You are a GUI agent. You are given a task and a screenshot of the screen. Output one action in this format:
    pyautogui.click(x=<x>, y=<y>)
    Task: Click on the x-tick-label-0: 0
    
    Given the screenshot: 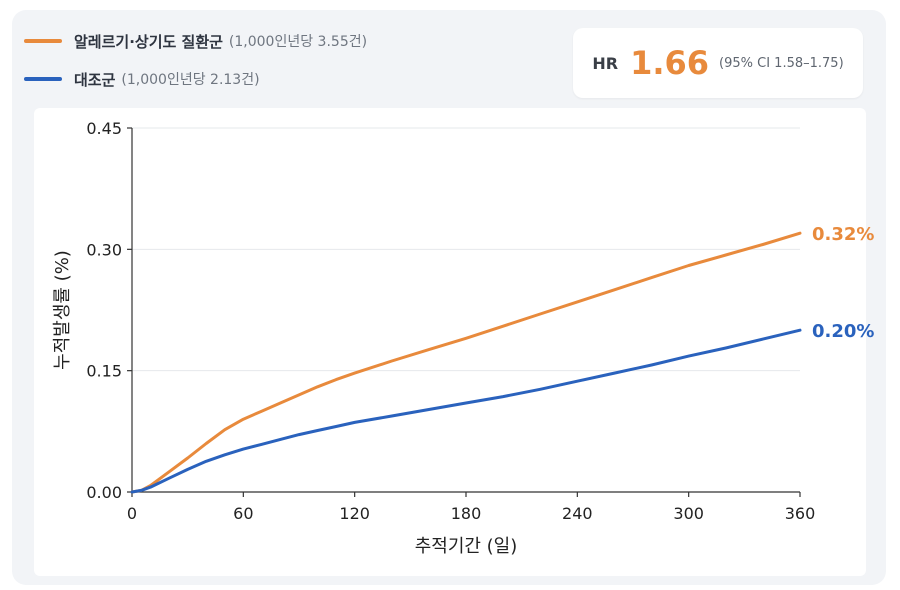 What is the action you would take?
    pyautogui.click(x=132, y=513)
    